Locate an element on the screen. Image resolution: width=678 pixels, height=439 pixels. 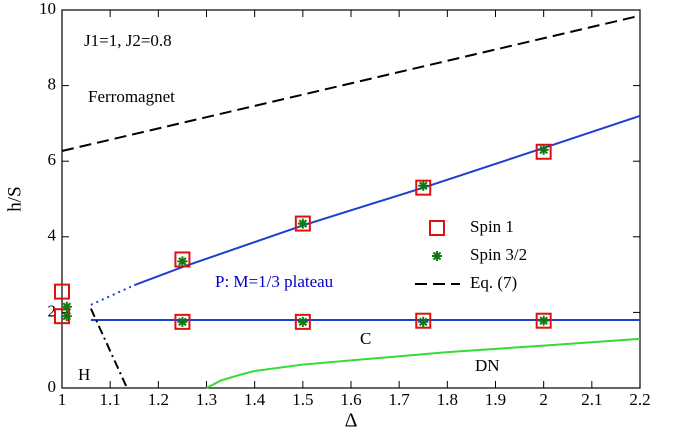
y-tick-label: 2 is located at coordinates (52, 310).